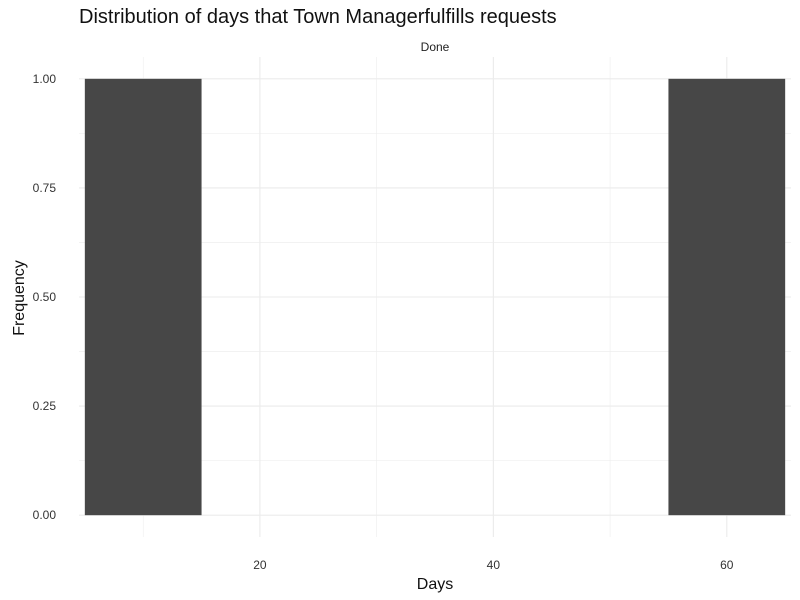 This screenshot has width=800, height=600. Describe the element at coordinates (435, 584) in the screenshot. I see `x-axis-title: Days` at that location.